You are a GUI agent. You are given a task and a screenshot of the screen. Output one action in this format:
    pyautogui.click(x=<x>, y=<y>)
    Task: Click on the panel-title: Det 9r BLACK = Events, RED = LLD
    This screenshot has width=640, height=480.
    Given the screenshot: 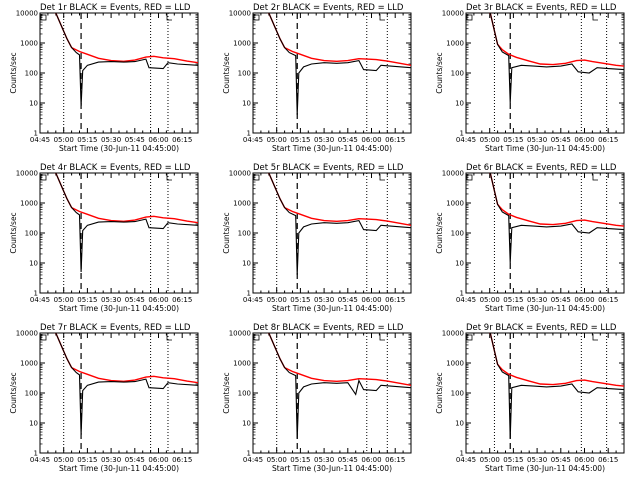 What is the action you would take?
    pyautogui.click(x=541, y=328)
    